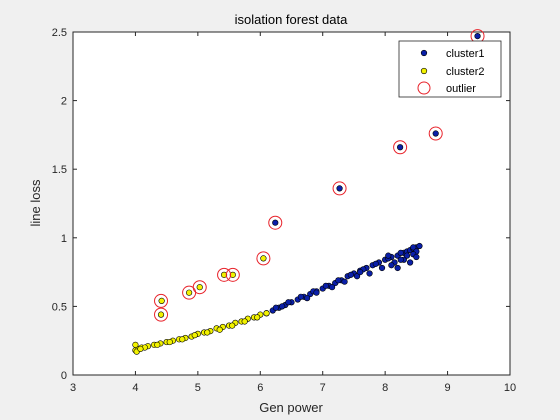 This screenshot has width=560, height=420. I want to click on y-tick-label: 0, so click(64, 376).